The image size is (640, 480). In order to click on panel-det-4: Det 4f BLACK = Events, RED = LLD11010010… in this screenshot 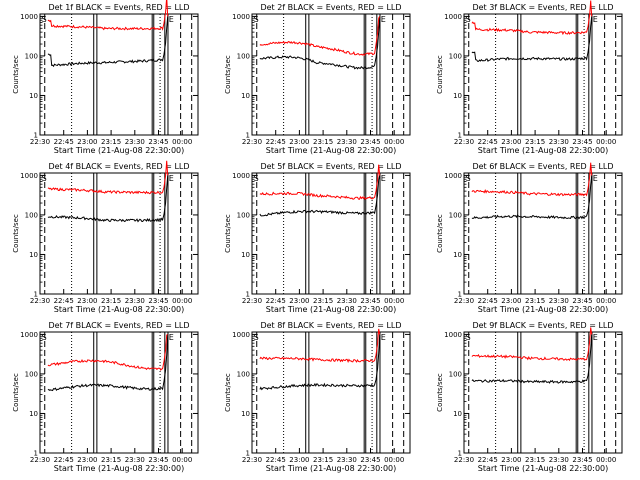, I will do `click(105, 237)`.